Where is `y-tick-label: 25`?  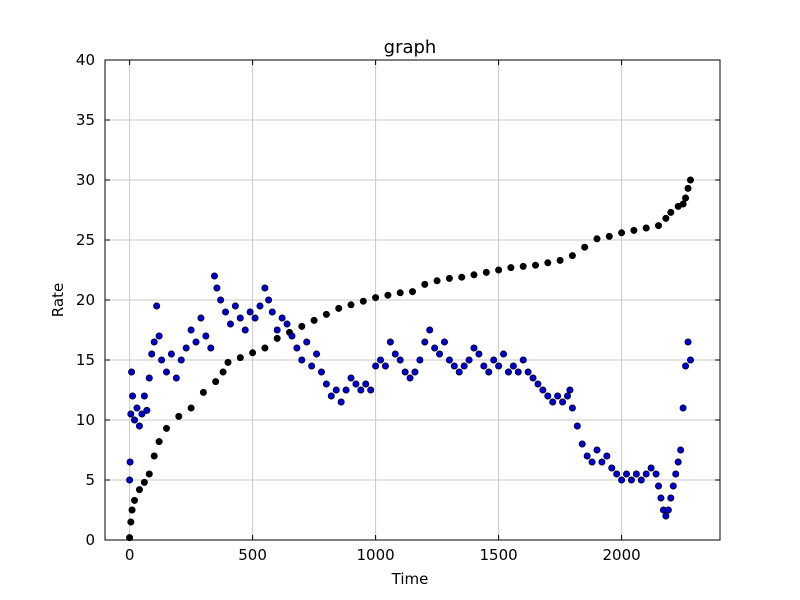
y-tick-label: 25 is located at coordinates (85, 240).